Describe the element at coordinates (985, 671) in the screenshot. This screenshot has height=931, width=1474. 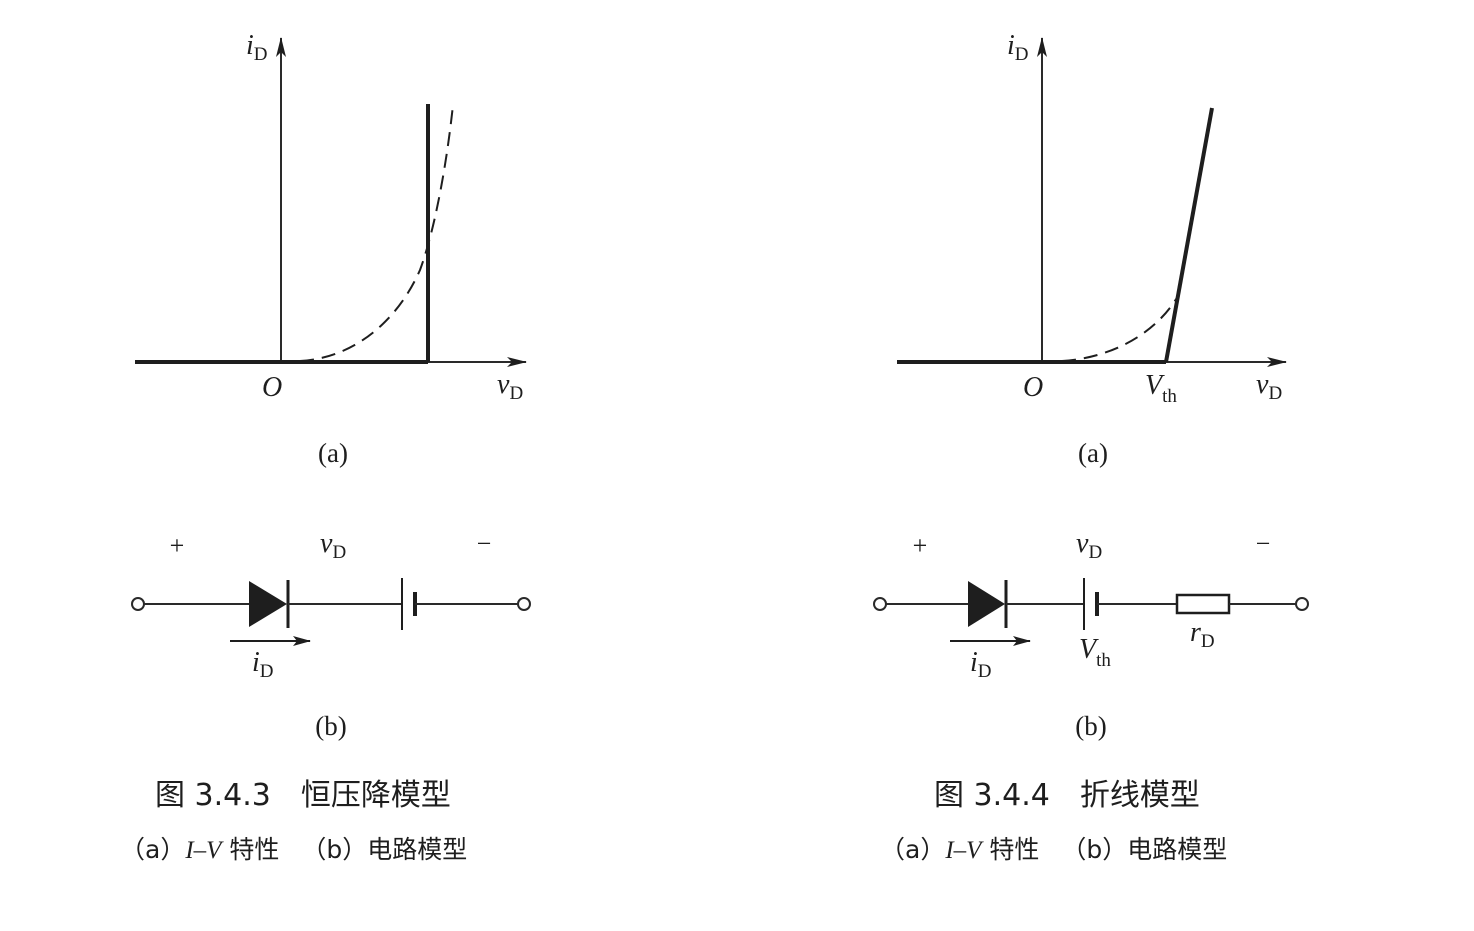
I see `right-current-label-sub: D` at that location.